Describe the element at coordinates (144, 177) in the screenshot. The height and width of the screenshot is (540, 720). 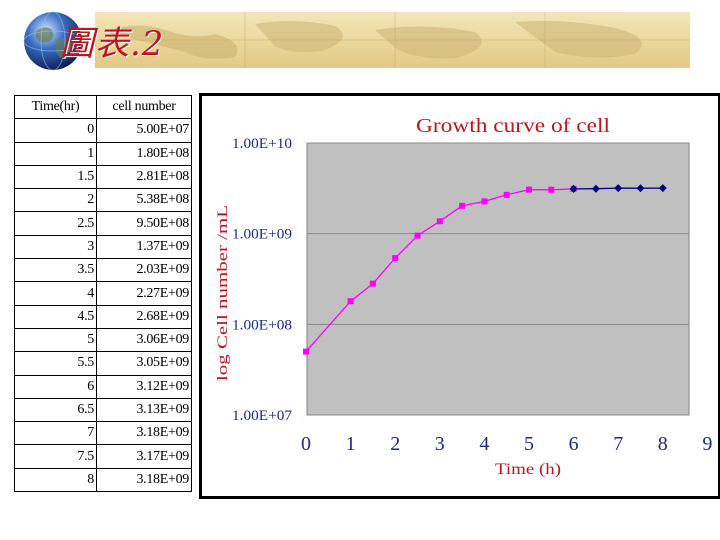
I see `cell-count: 2.81E+08` at that location.